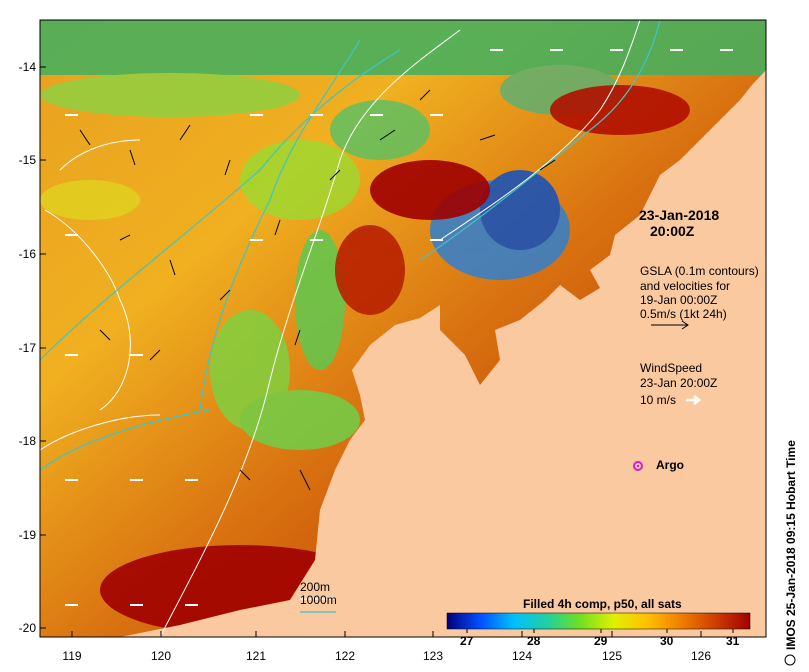  What do you see at coordinates (598, 621) in the screenshot?
I see `colorbar-gradient` at bounding box center [598, 621].